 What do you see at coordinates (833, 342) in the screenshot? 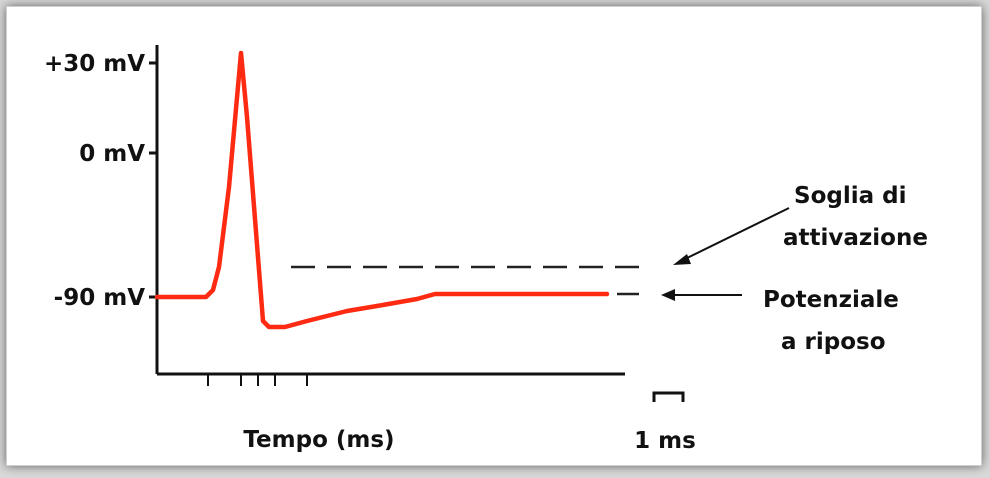
I see `resting-label-line-2: a riposo` at bounding box center [833, 342].